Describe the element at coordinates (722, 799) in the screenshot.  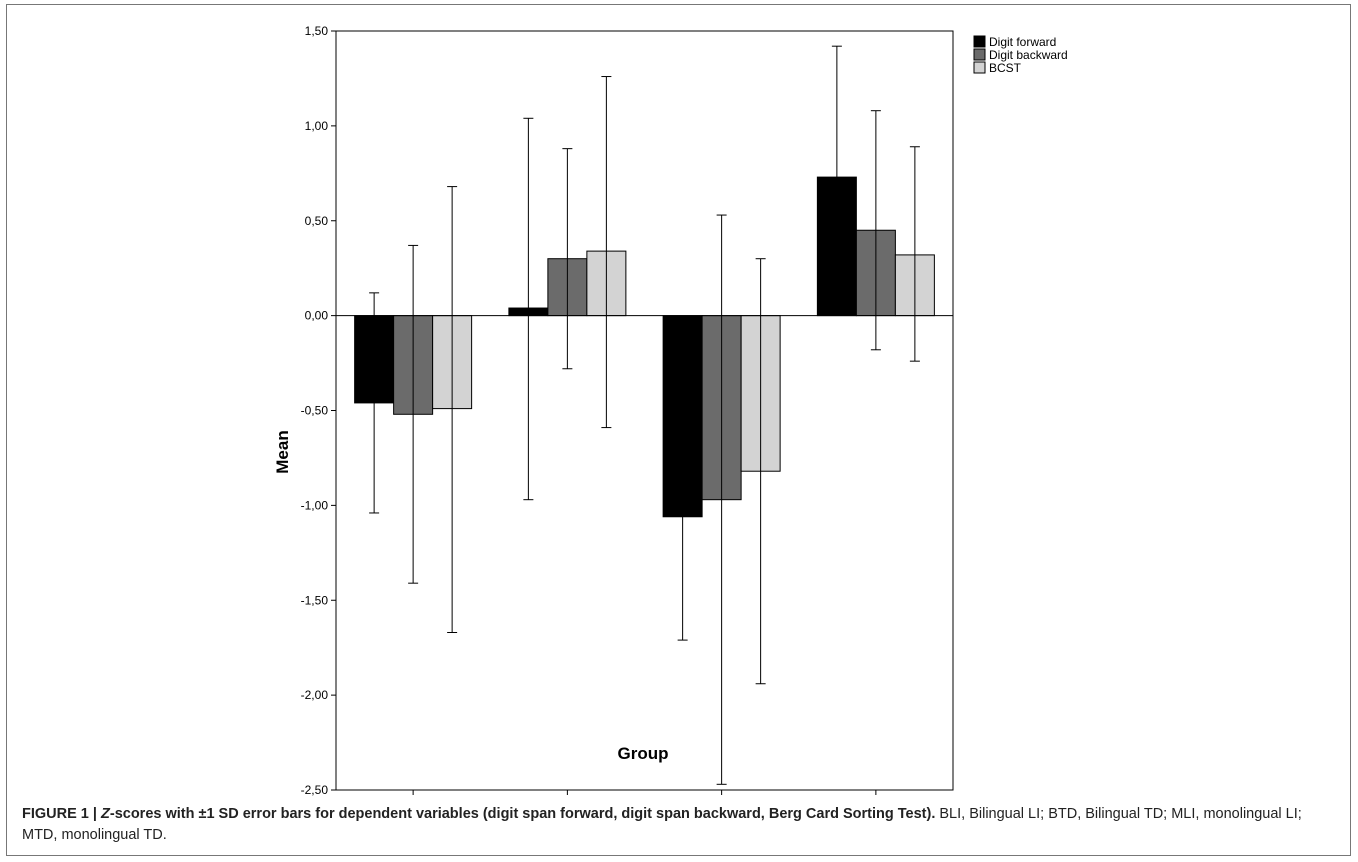
I see `x-tick-label: MLI` at that location.